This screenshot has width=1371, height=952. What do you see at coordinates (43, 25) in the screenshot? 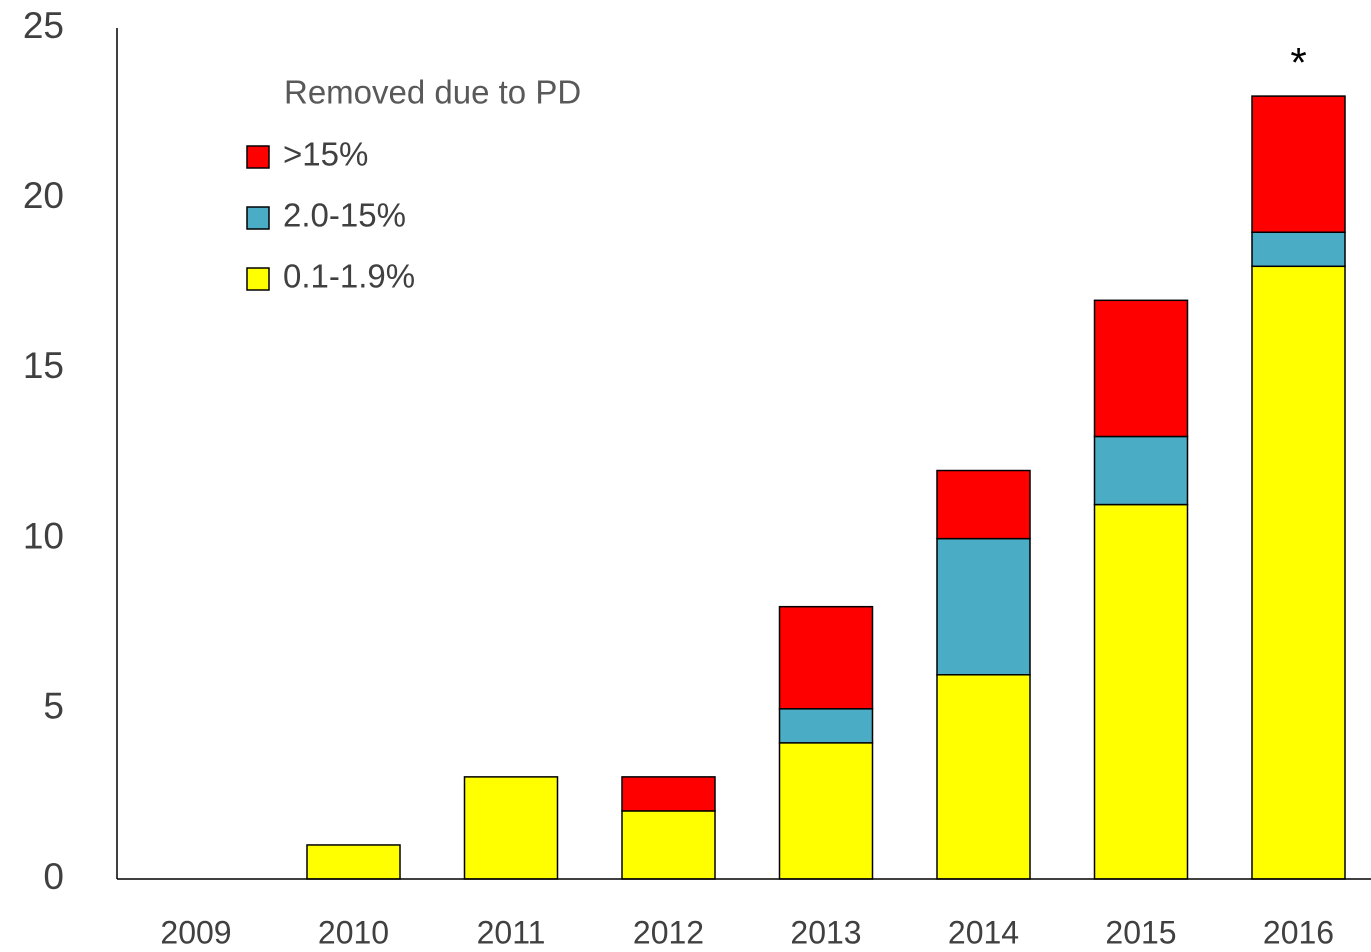
I see `y-tick-label: 25` at bounding box center [43, 25].